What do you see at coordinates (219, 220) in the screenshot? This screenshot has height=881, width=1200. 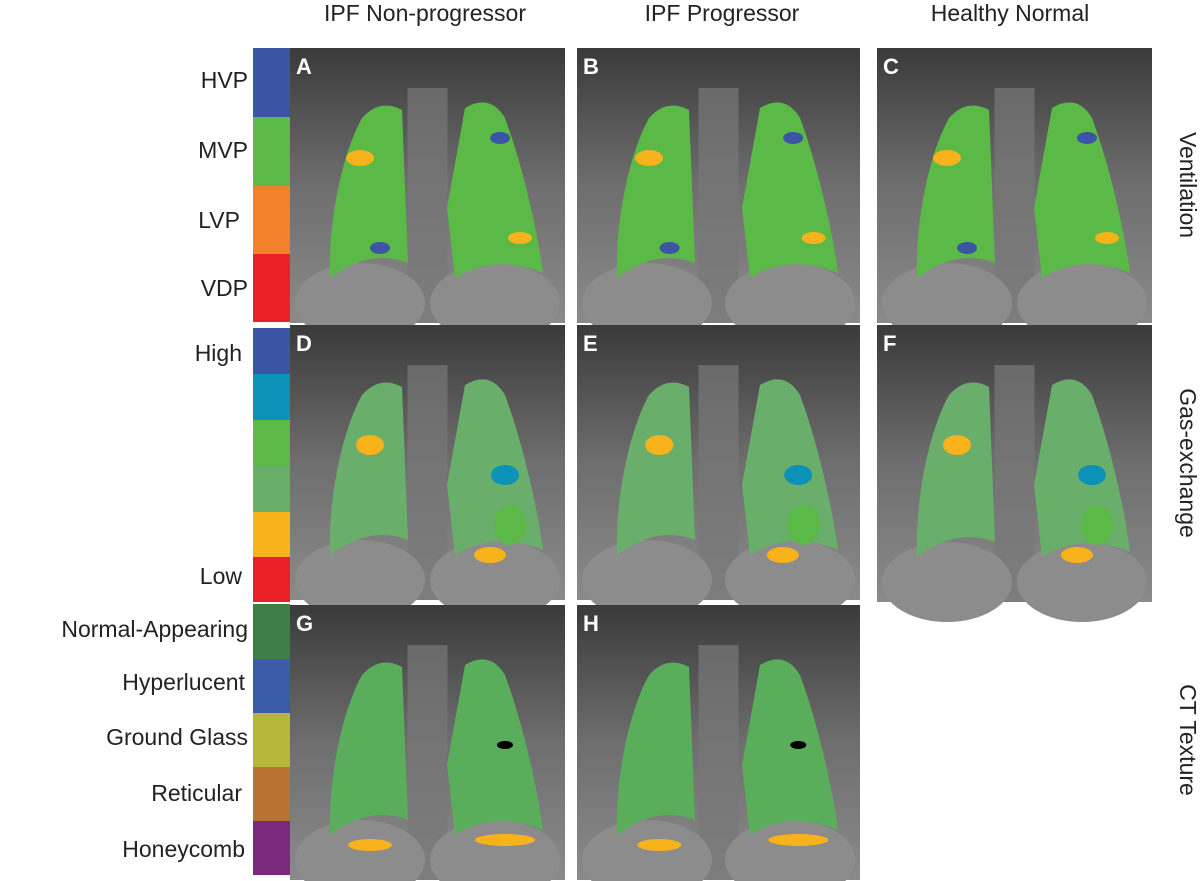 I see `legend-label: LVP` at bounding box center [219, 220].